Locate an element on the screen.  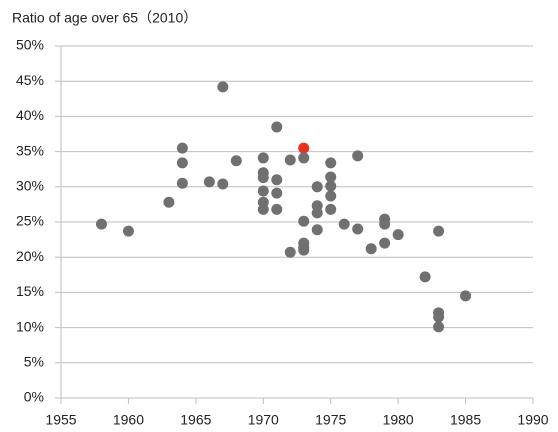
x-tick-label: 1985 is located at coordinates (465, 420).